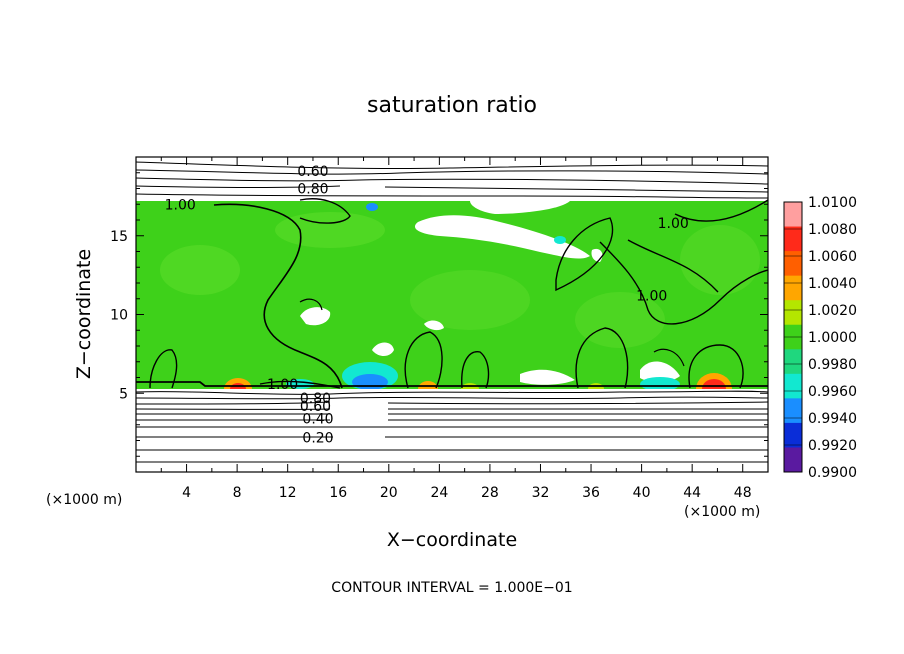 The width and height of the screenshot is (904, 654). What do you see at coordinates (123, 394) in the screenshot?
I see `y-tick-label: 5` at bounding box center [123, 394].